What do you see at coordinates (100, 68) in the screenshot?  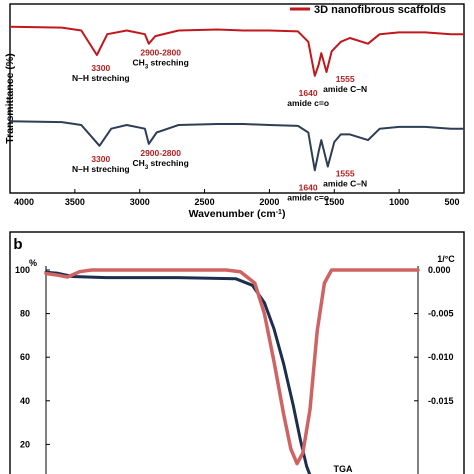 I see `ftir-peak-value-1: 3300` at bounding box center [100, 68].